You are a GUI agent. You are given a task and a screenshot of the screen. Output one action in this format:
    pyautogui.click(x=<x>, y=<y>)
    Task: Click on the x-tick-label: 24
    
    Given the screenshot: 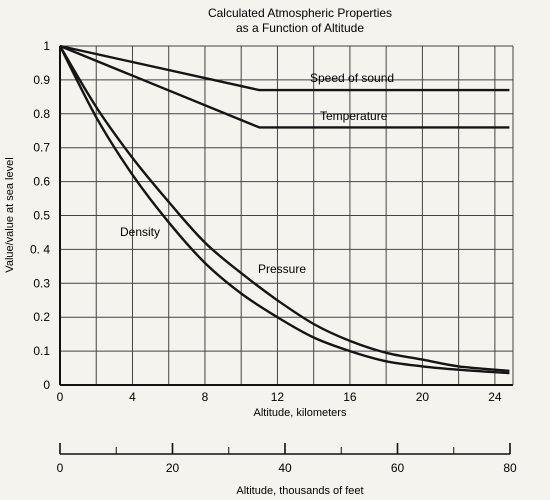 What is the action you would take?
    pyautogui.click(x=495, y=397)
    